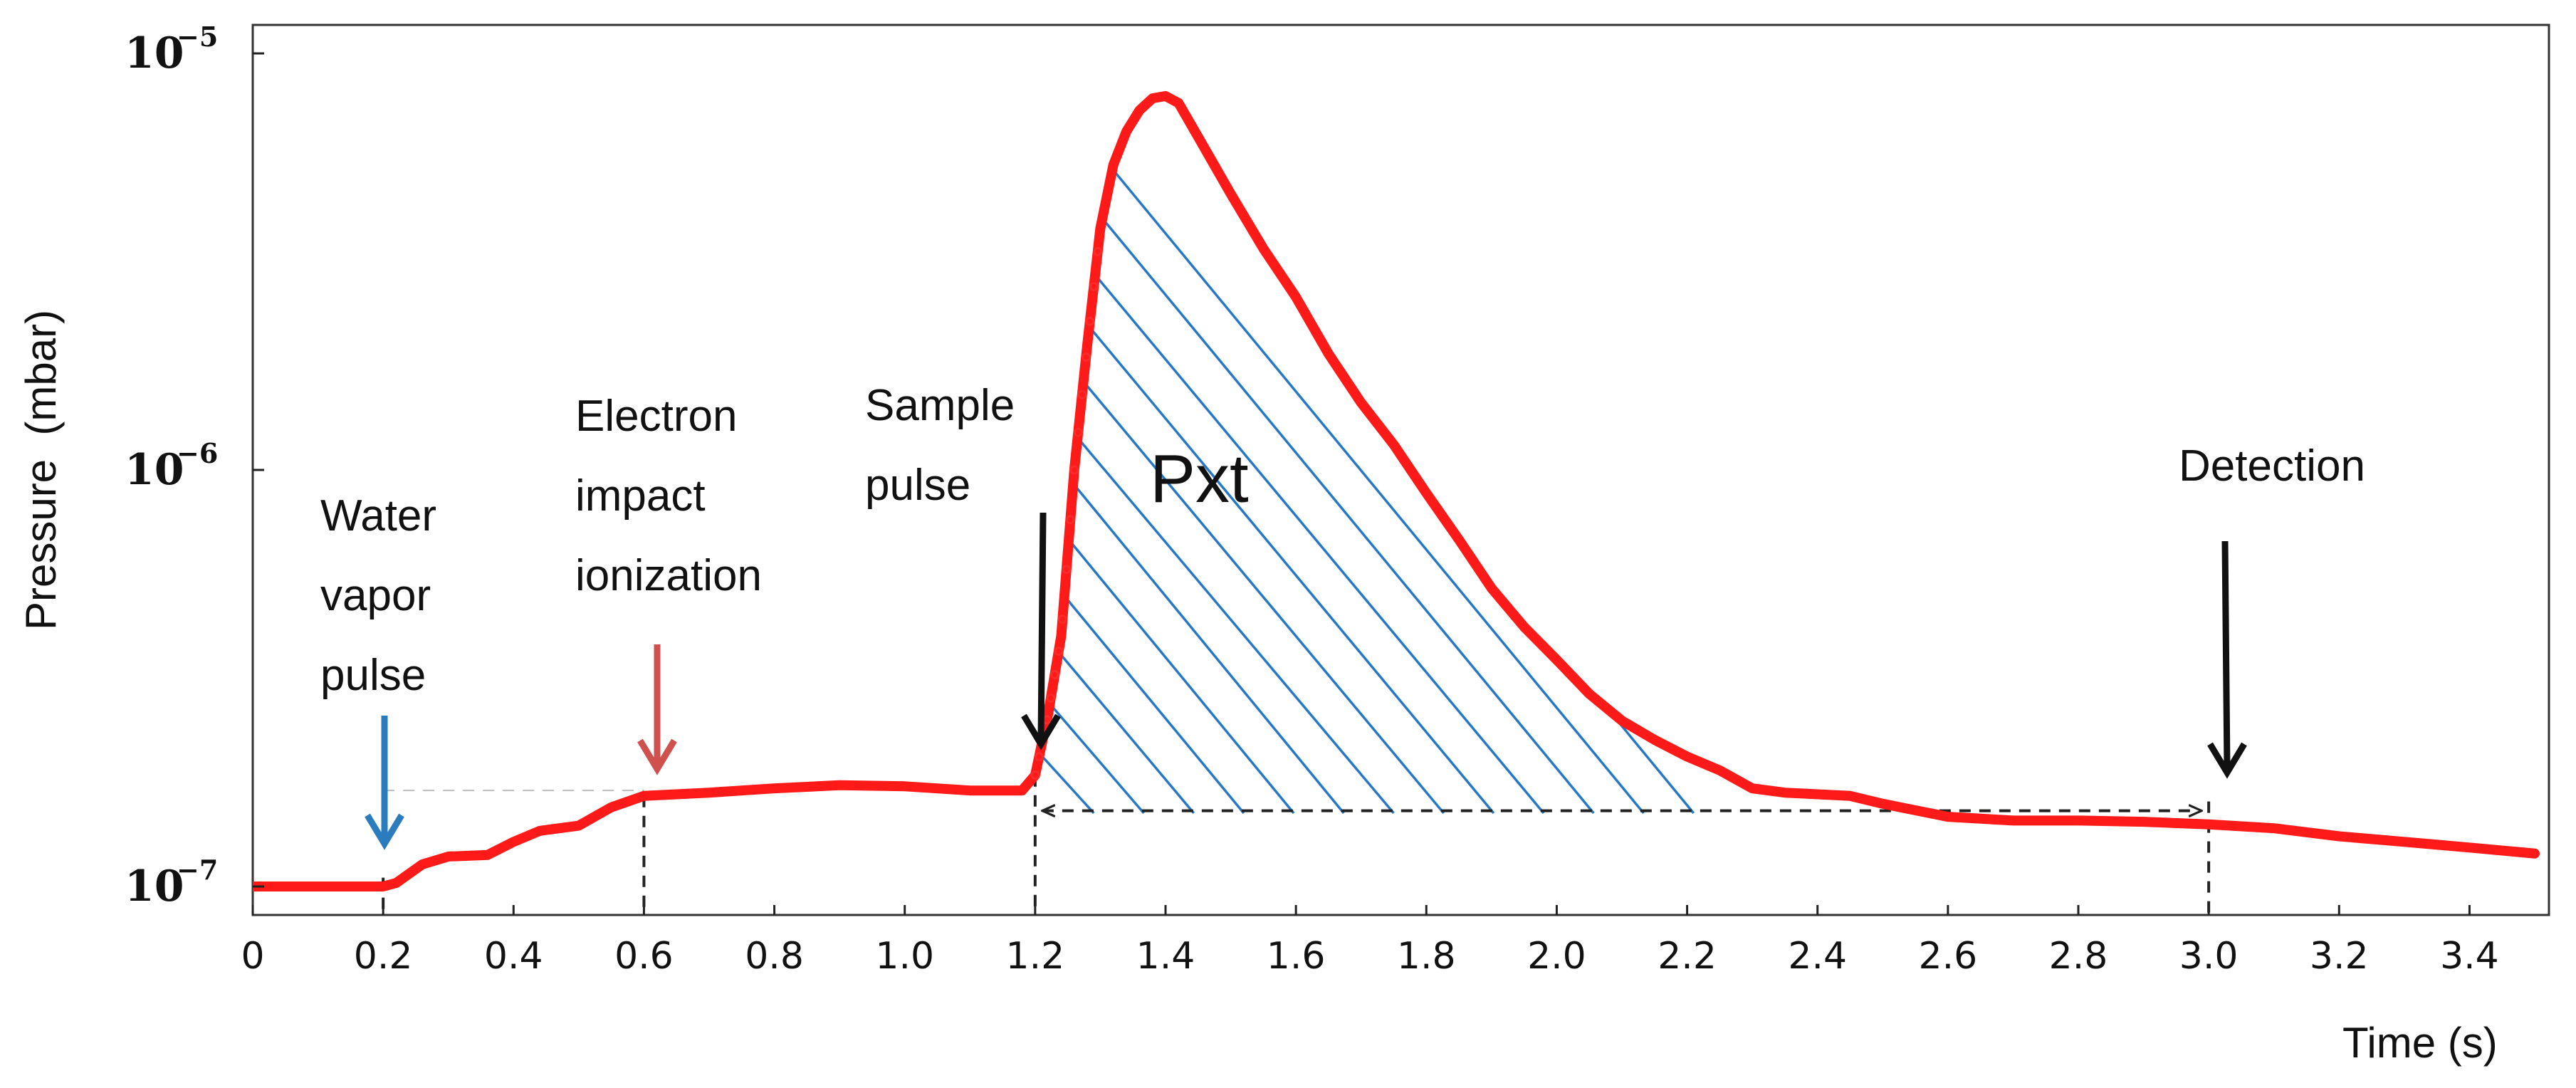  Describe the element at coordinates (1165, 956) in the screenshot. I see `x-tick-label: 1.4` at that location.